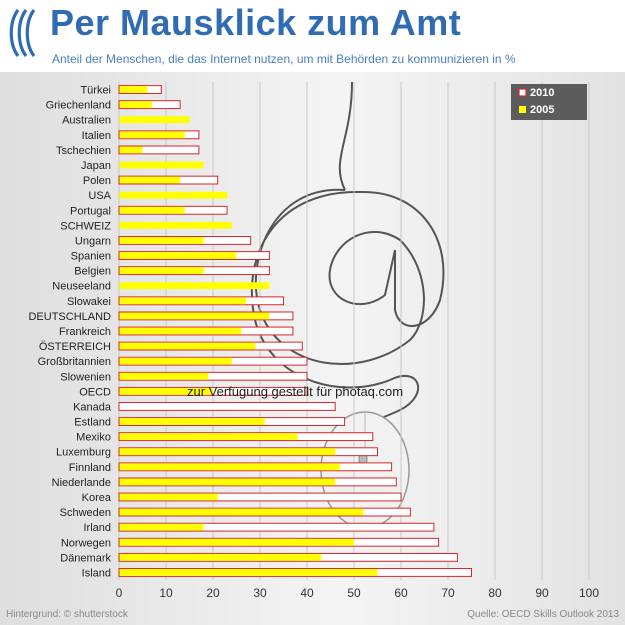 This screenshot has width=625, height=625. I want to click on x-axis-ticks: 0 10 20 30 40 50 60 70 80 90 100, so click(358, 593).